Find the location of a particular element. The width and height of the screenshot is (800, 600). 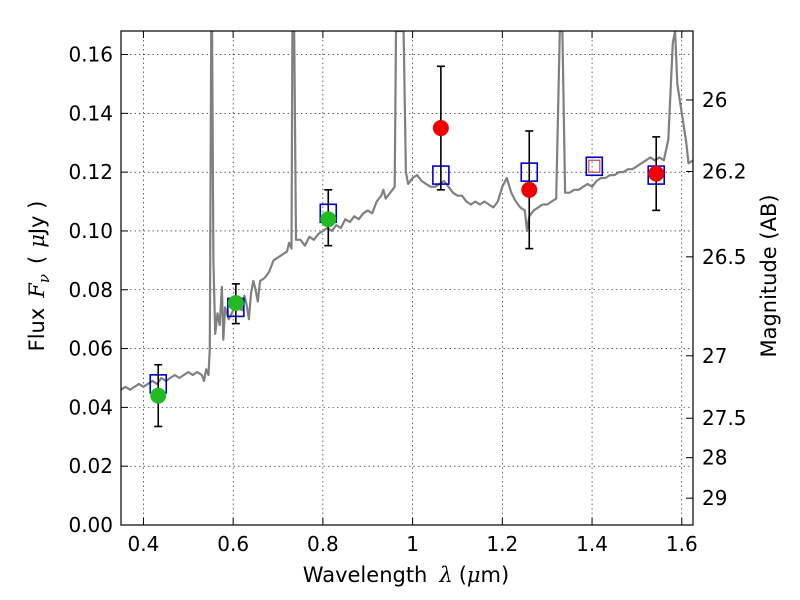

magnitude-axis-label: Magnitude (AB) is located at coordinates (769, 275).